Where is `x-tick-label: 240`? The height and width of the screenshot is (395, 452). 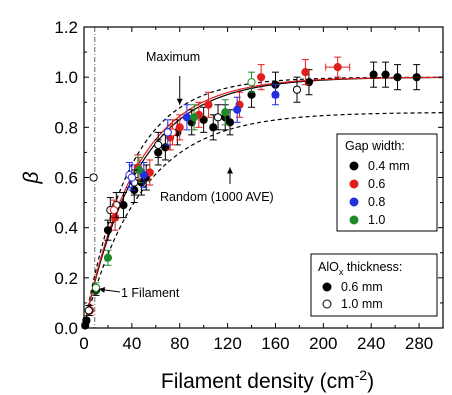
x-tick-label: 240 is located at coordinates (371, 343).